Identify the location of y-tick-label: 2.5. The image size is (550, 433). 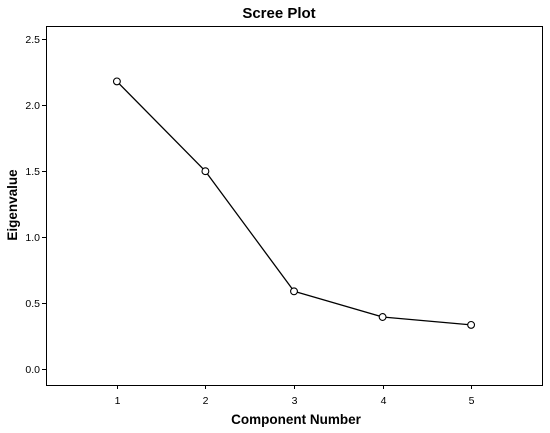
(32, 40).